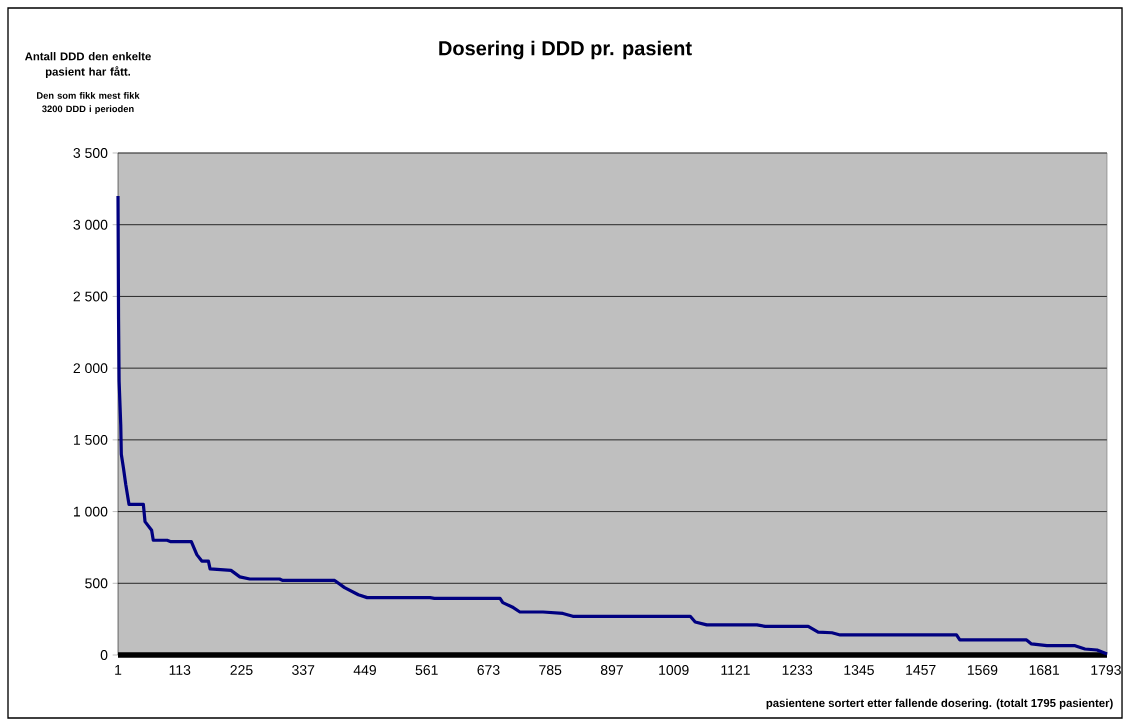 The height and width of the screenshot is (724, 1130). What do you see at coordinates (488, 670) in the screenshot?
I see `x-tick-label: 673` at bounding box center [488, 670].